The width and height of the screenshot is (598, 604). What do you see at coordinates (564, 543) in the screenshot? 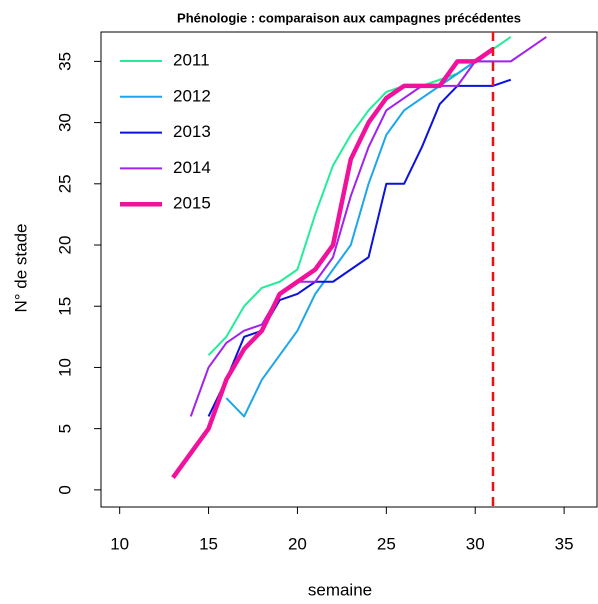
I see `x-tick-label: 35` at bounding box center [564, 543].